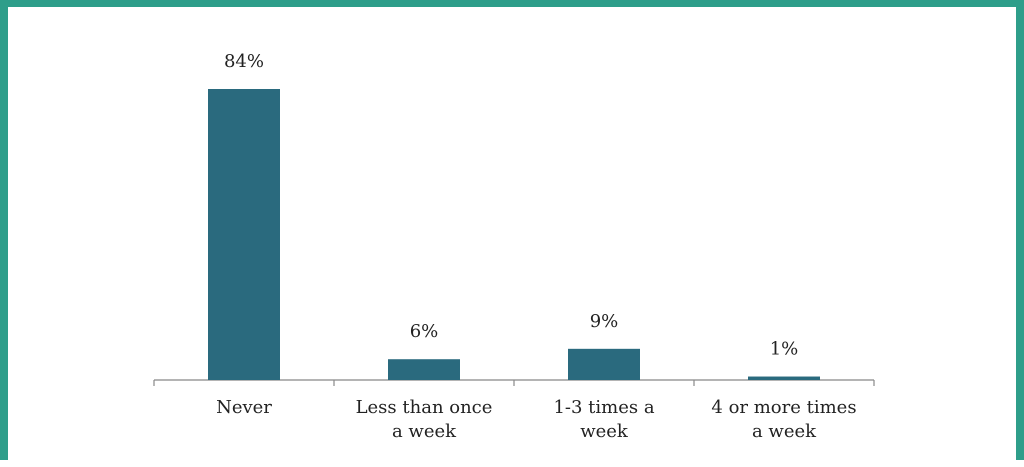 Image resolution: width=1024 pixels, height=467 pixels. I want to click on category-label-3-line-0: 4 or more times, so click(783, 407).